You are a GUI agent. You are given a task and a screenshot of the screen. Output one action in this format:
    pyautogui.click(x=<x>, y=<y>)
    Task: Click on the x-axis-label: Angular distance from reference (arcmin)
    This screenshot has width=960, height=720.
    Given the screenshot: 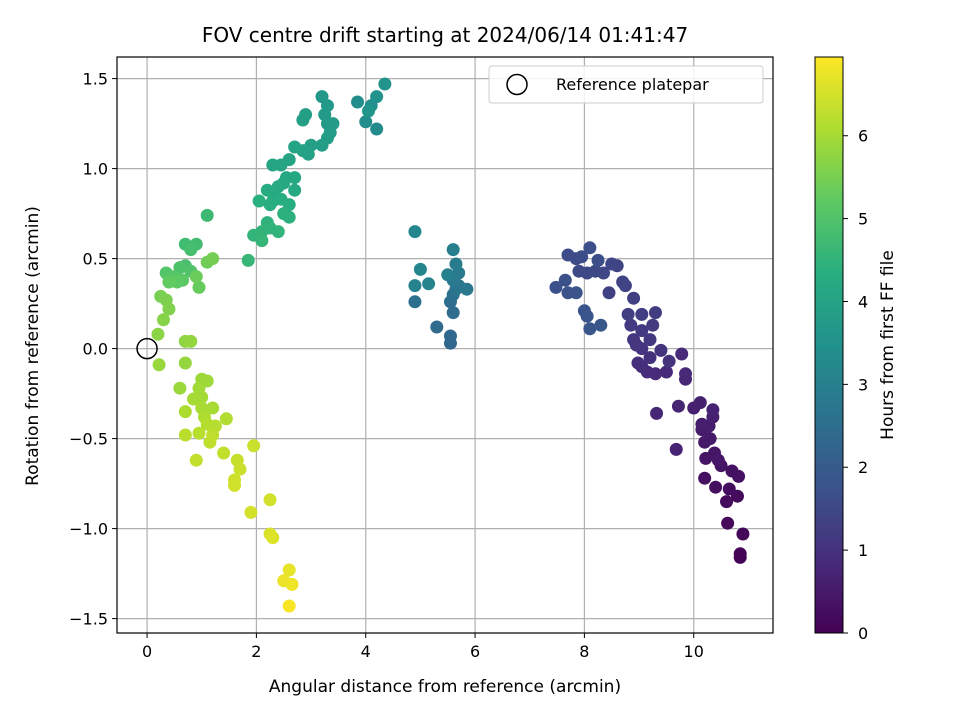 What is the action you would take?
    pyautogui.click(x=445, y=687)
    